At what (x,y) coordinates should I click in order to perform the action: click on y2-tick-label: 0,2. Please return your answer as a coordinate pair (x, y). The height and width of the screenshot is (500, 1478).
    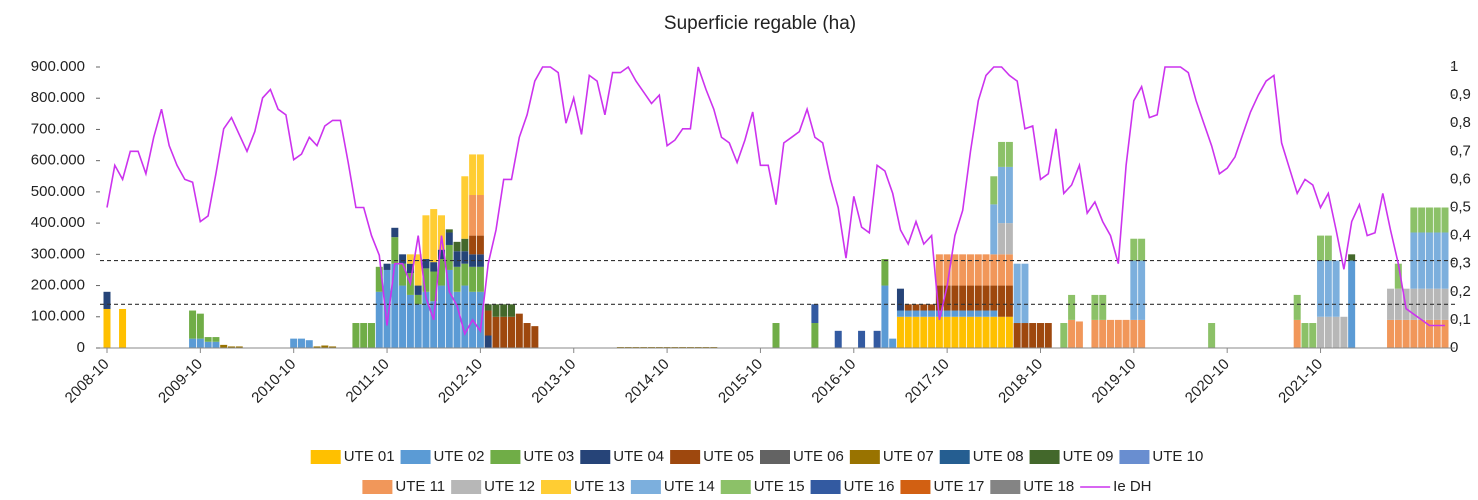
    Looking at the image, I should click on (1460, 291).